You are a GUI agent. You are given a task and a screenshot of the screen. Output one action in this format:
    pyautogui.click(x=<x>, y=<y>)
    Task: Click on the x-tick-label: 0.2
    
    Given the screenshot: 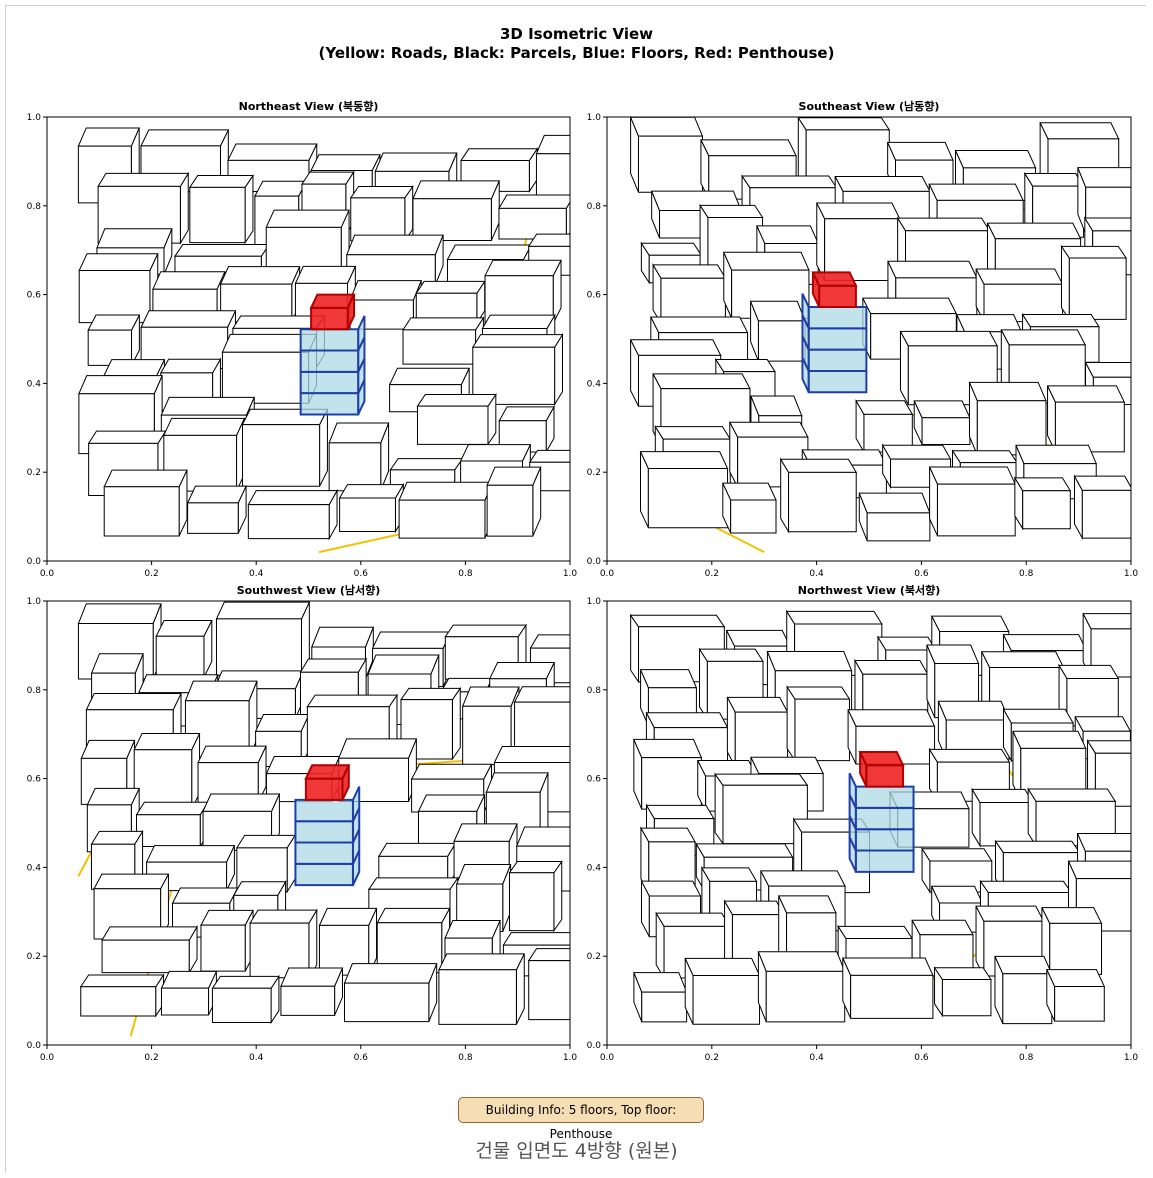 What is the action you would take?
    pyautogui.click(x=712, y=1058)
    